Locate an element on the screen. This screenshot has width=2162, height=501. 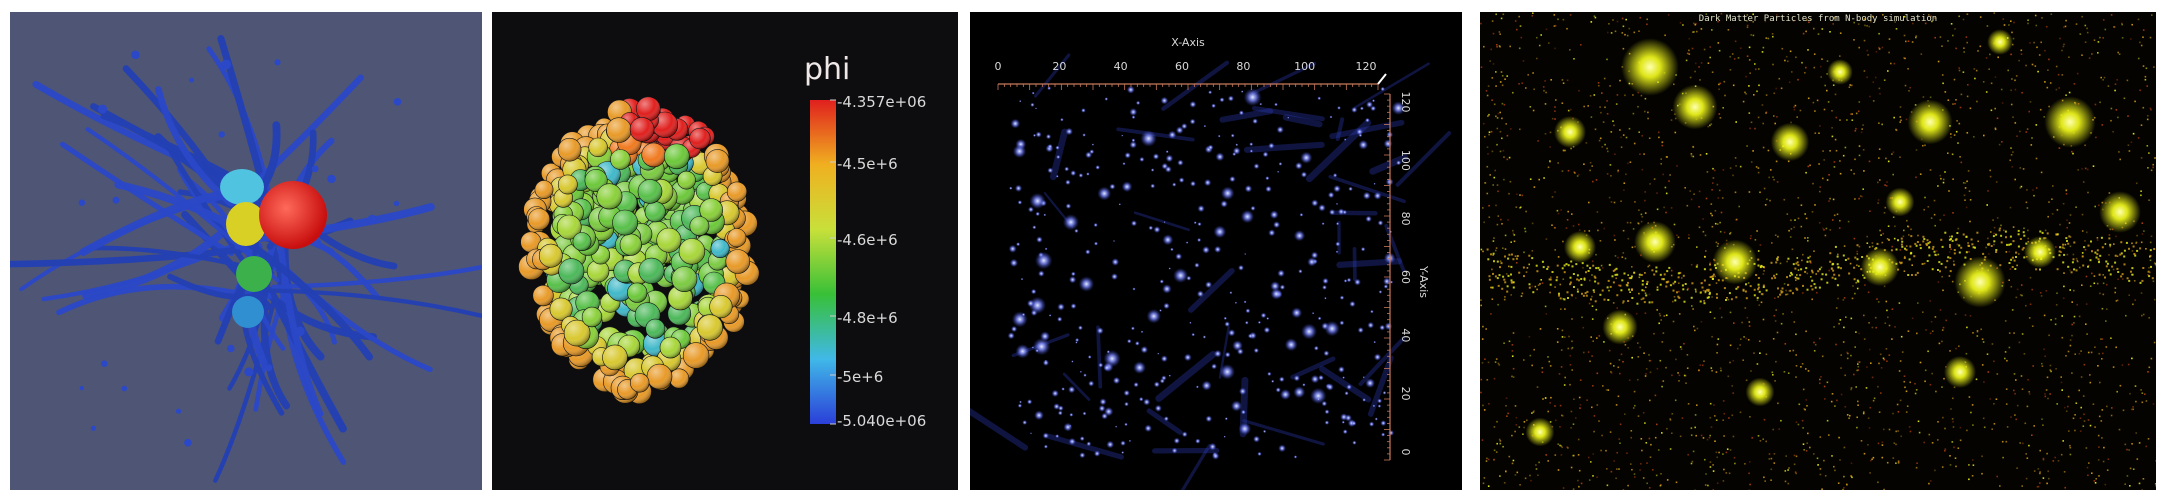
sphere-shade is located at coordinates (543, 295).